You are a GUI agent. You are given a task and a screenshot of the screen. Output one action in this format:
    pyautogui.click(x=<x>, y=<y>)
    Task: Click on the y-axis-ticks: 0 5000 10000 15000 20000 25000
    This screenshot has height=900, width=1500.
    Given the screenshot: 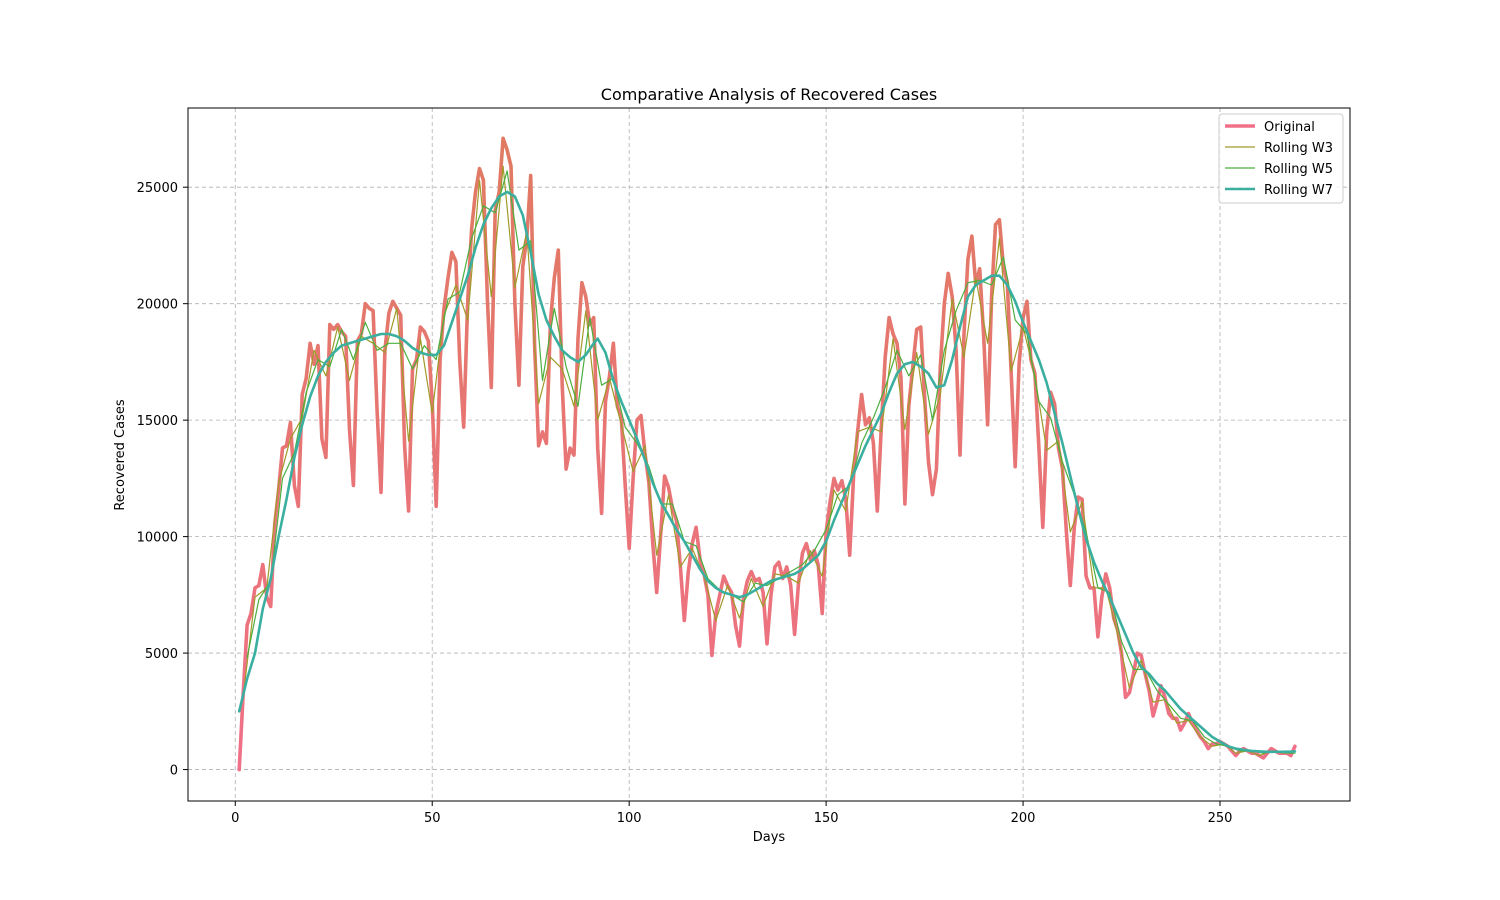 What is the action you would take?
    pyautogui.click(x=162, y=480)
    